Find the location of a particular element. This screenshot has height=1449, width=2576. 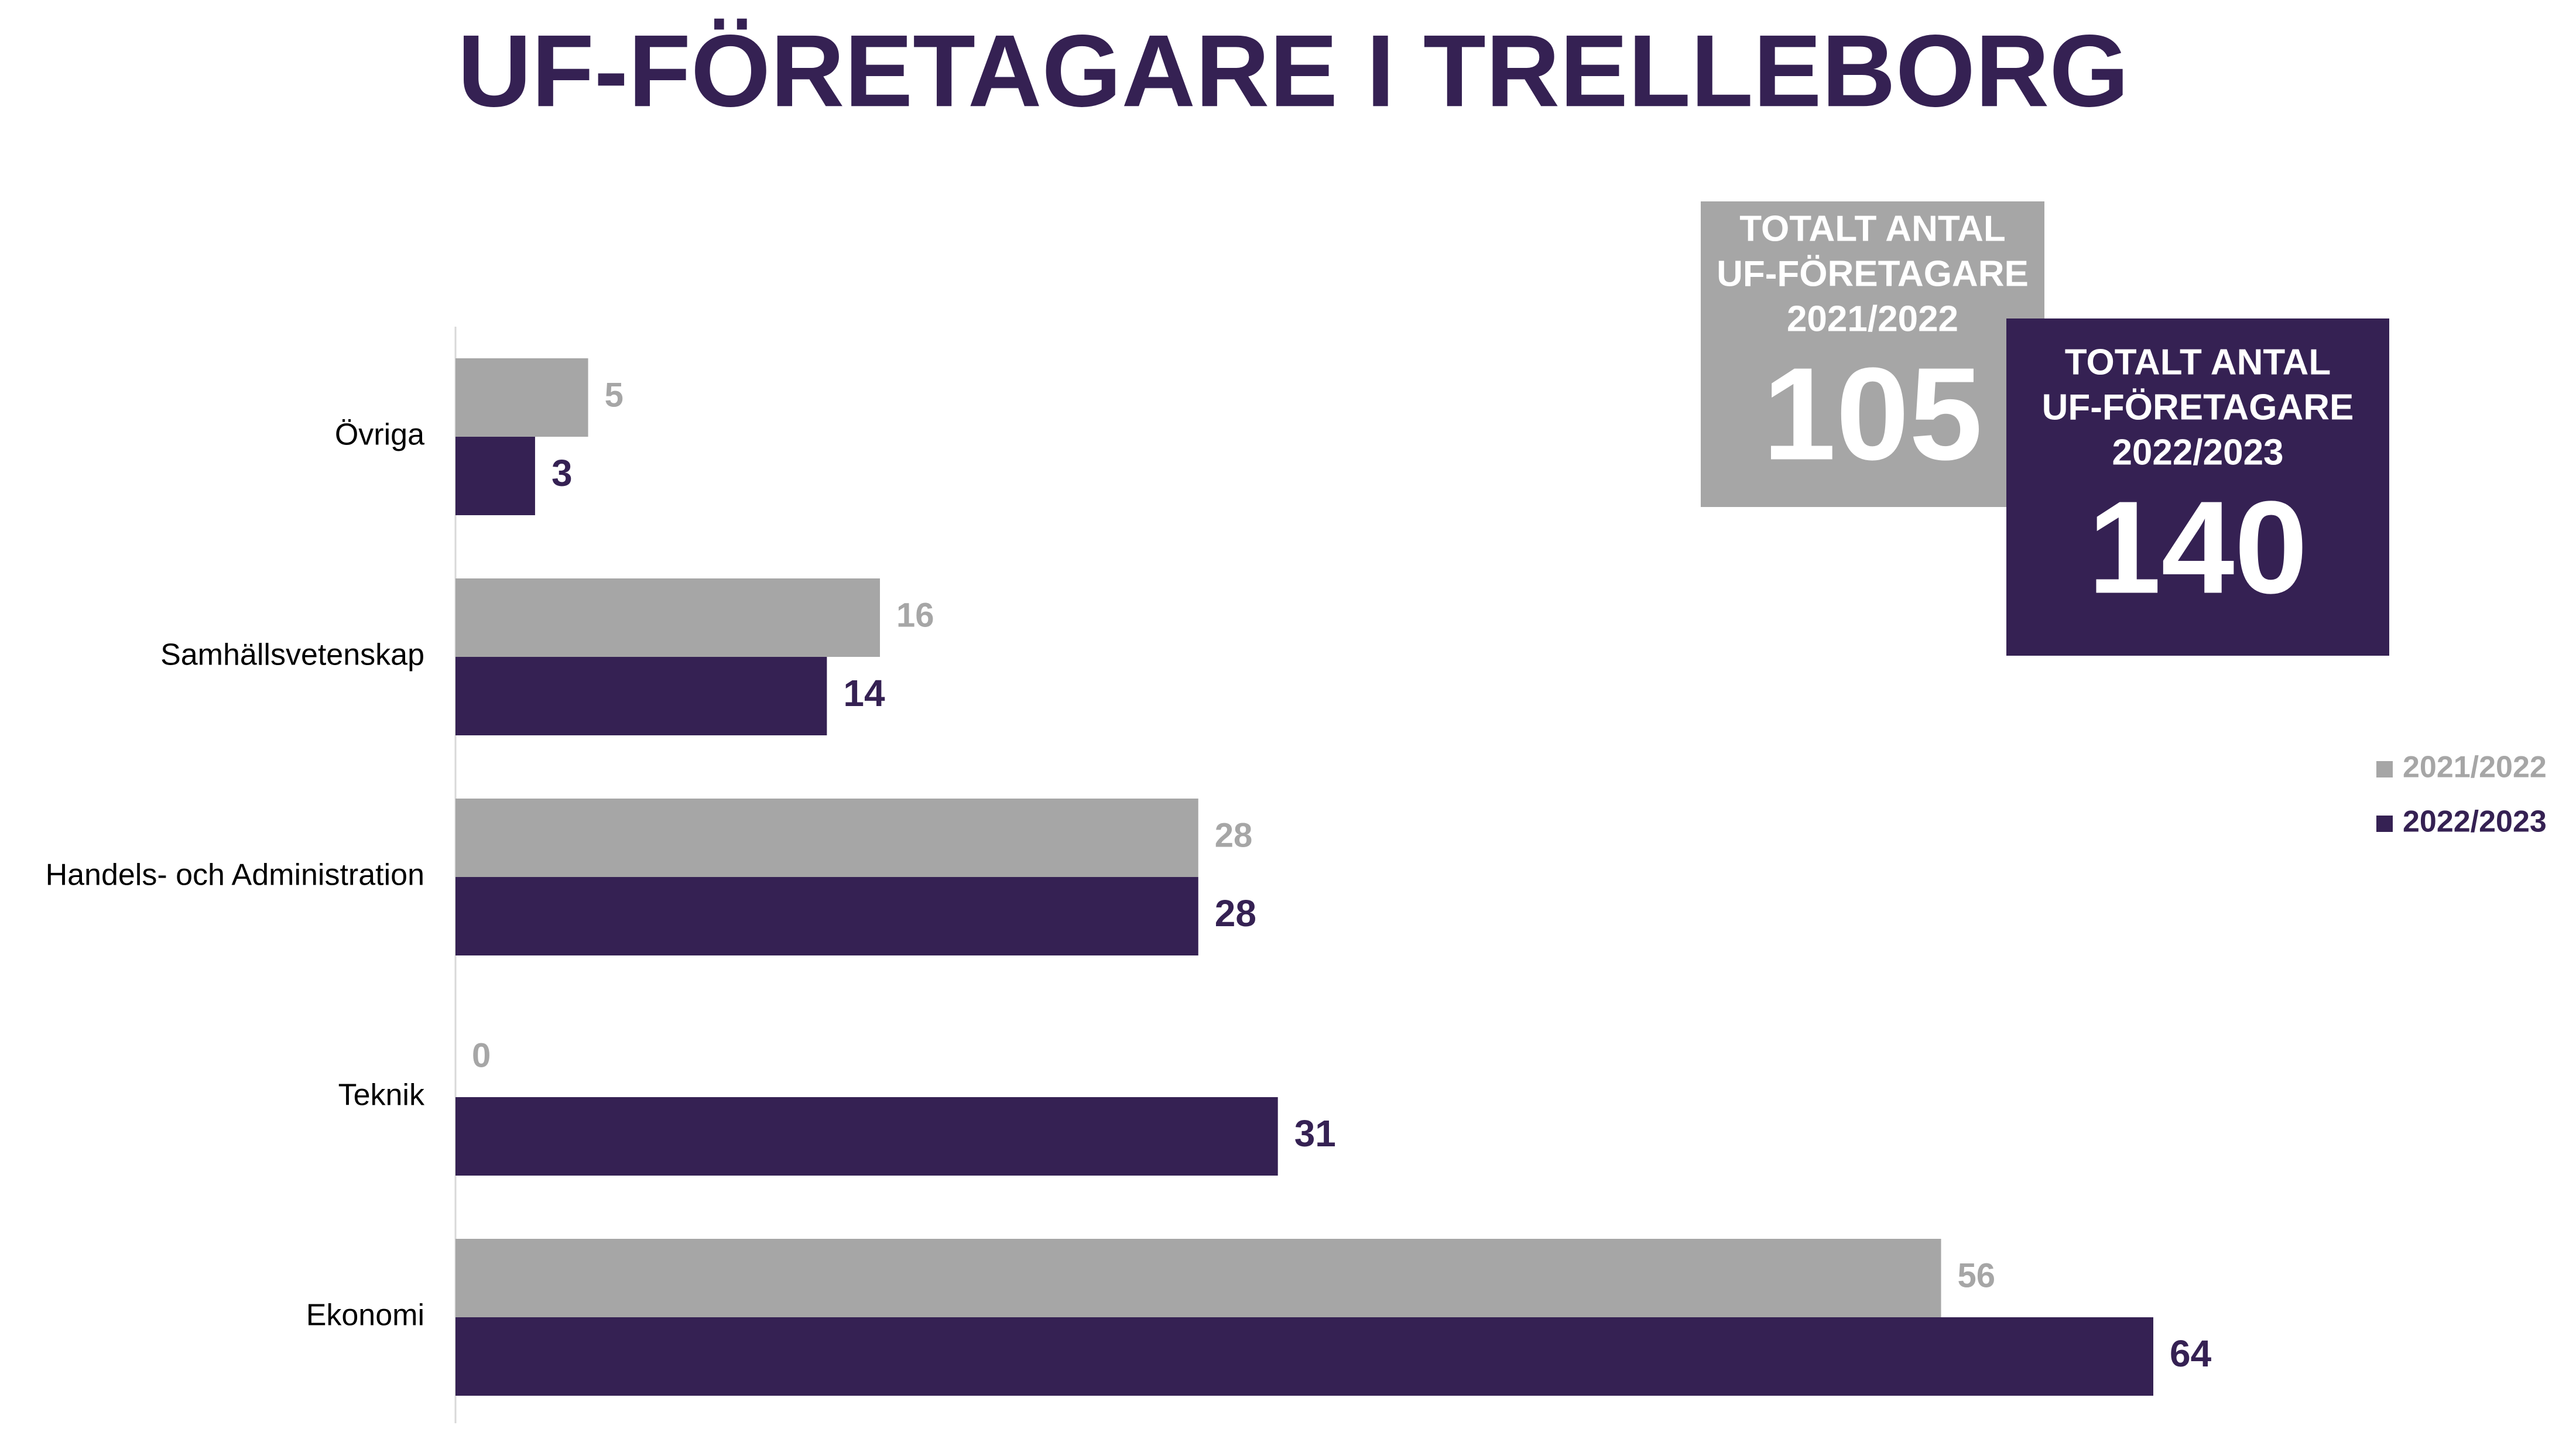

total-value: 105 is located at coordinates (1872, 413).